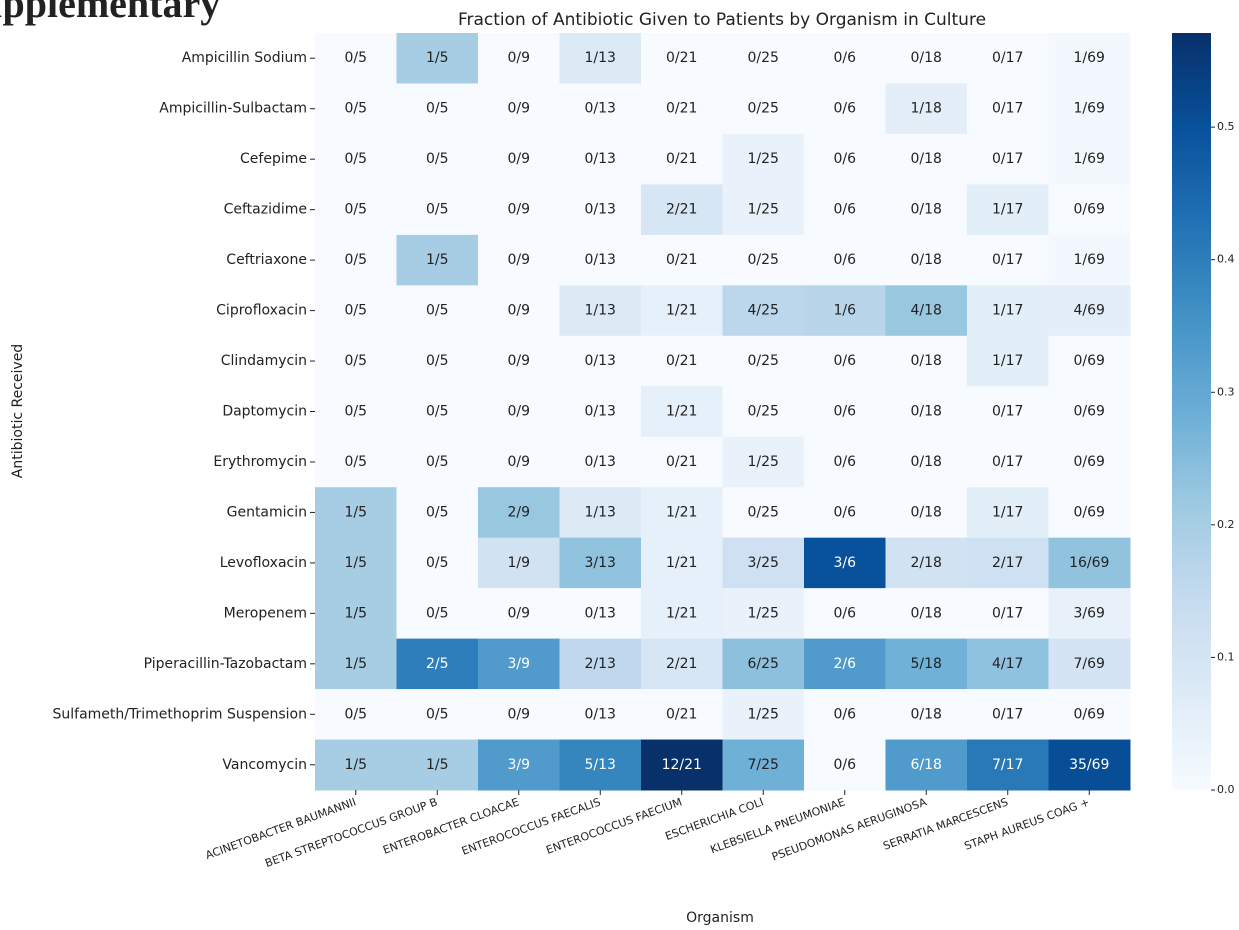 The width and height of the screenshot is (1239, 930). I want to click on y-tick-label: Daptomycin, so click(264, 412).